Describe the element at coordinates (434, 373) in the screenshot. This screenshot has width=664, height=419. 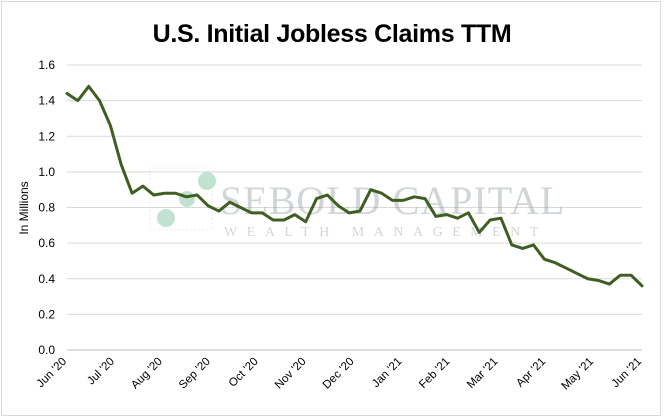
I see `x-tick-label: Feb '21` at that location.